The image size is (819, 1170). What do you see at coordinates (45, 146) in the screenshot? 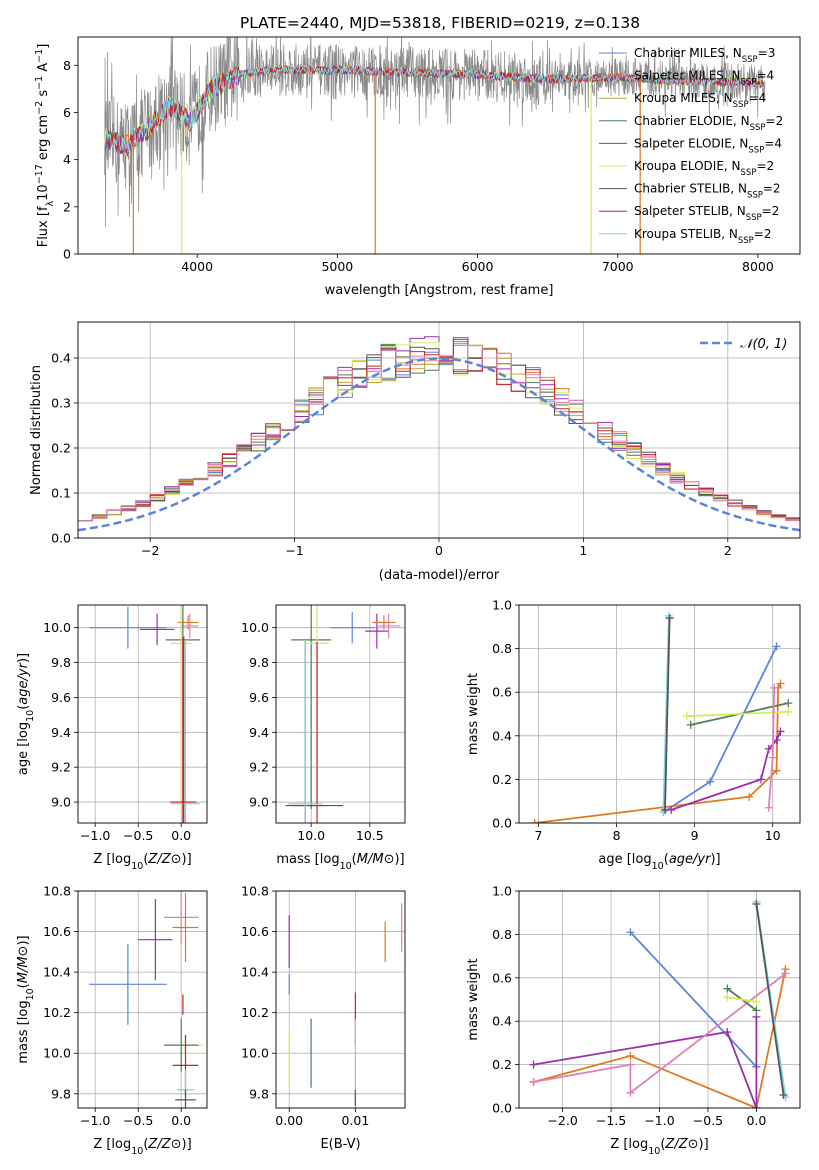
I see `y-axis-label: Flux [fλ10−17 erg cm−2 s−1 A−1]` at bounding box center [45, 146].